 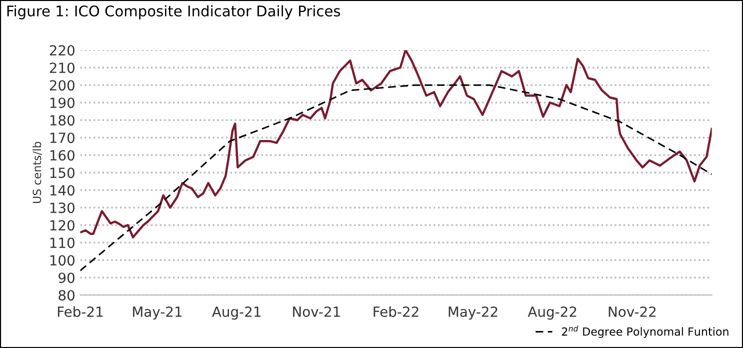 What do you see at coordinates (62, 190) in the screenshot?
I see `y-tick-label: 140` at bounding box center [62, 190].